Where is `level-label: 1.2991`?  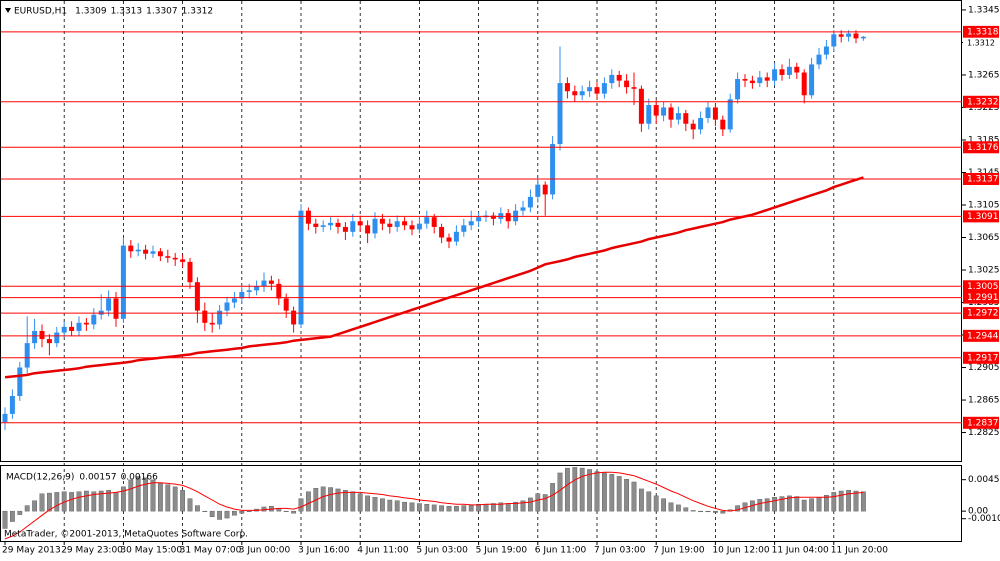
level-label: 1.2991 is located at coordinates (983, 298).